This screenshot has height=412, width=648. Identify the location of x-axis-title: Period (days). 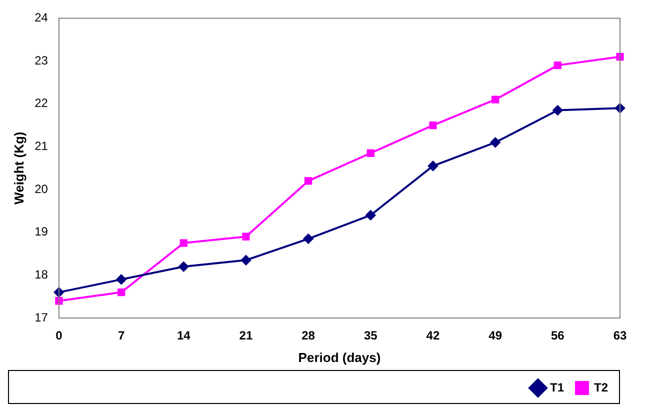
(339, 357).